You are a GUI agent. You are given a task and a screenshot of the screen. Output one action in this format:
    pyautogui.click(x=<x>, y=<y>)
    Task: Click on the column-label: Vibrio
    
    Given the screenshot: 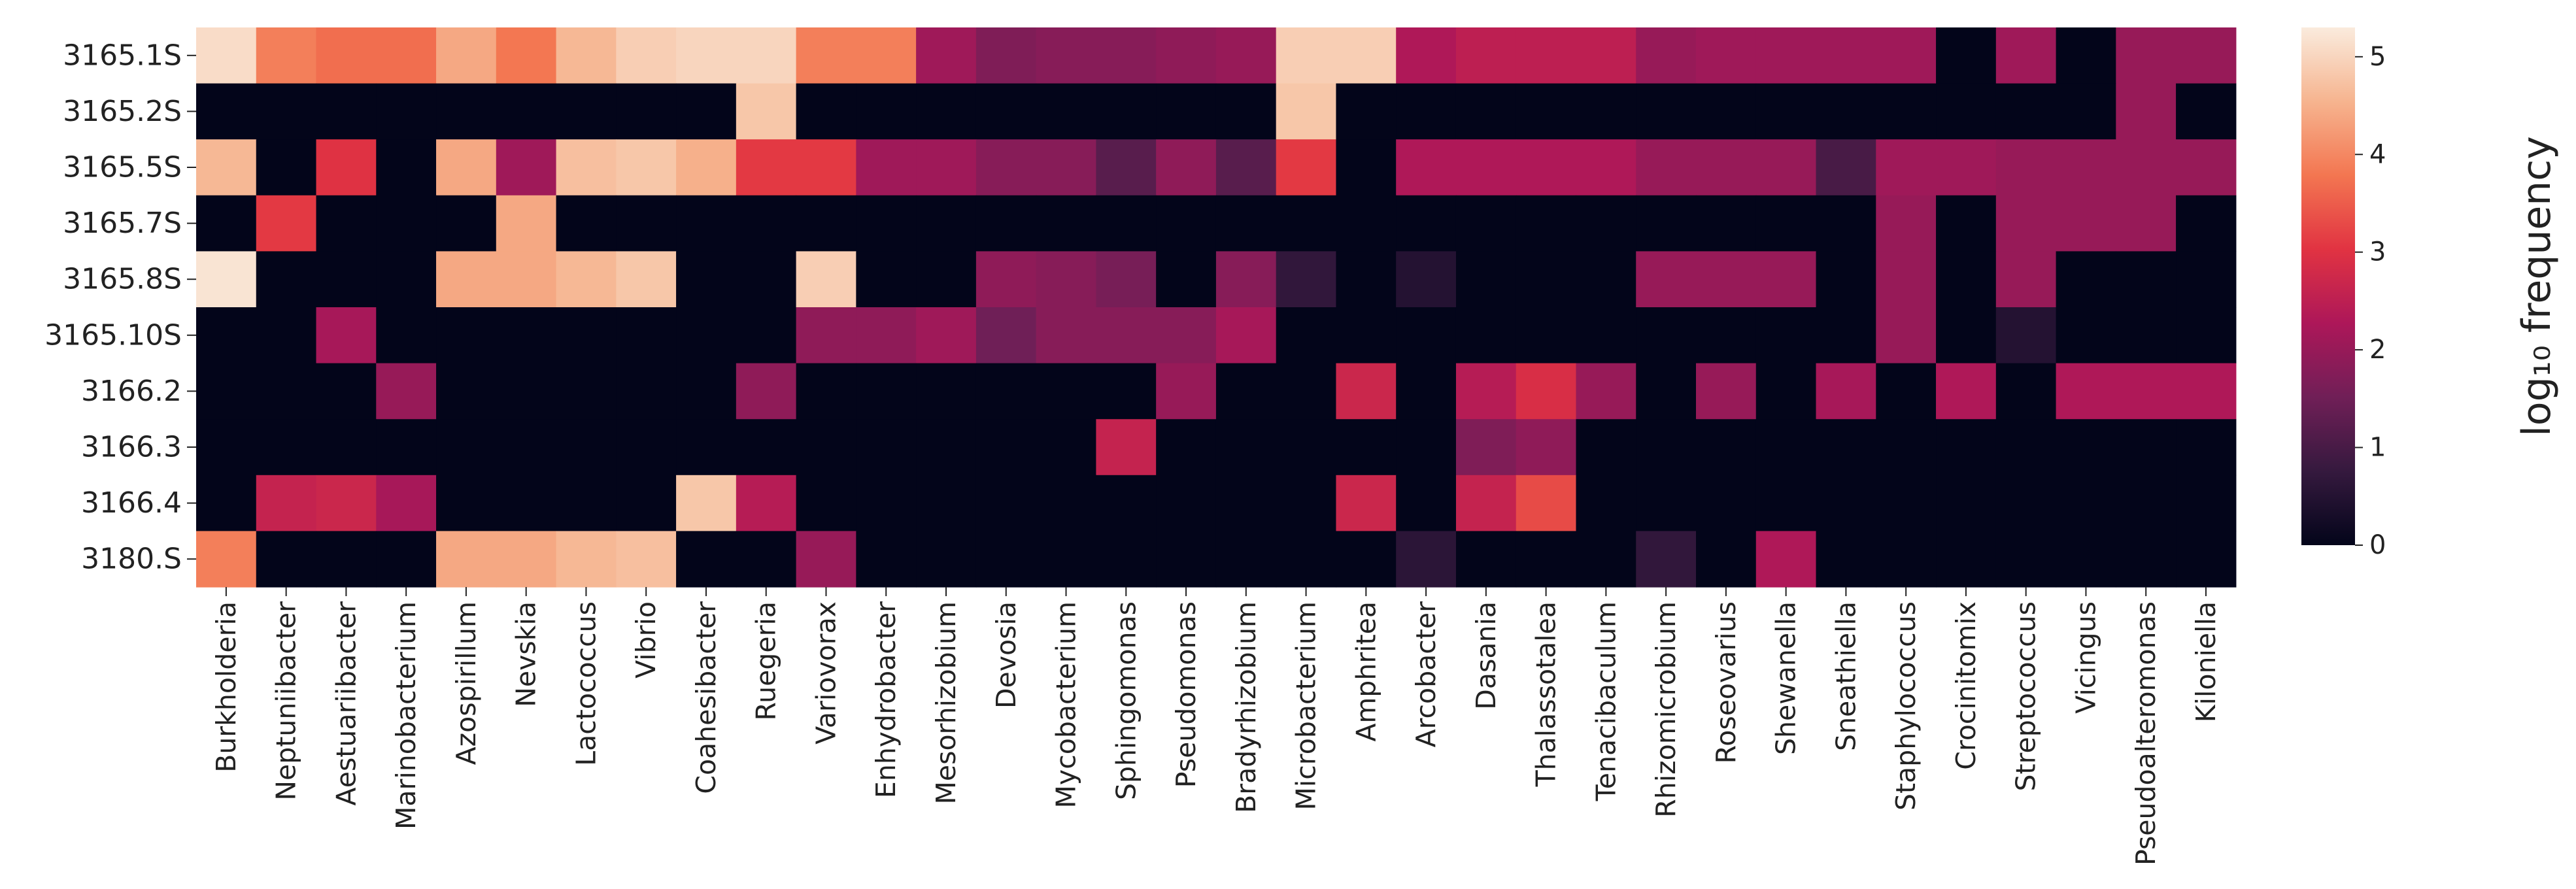 What is the action you would take?
    pyautogui.click(x=646, y=640)
    